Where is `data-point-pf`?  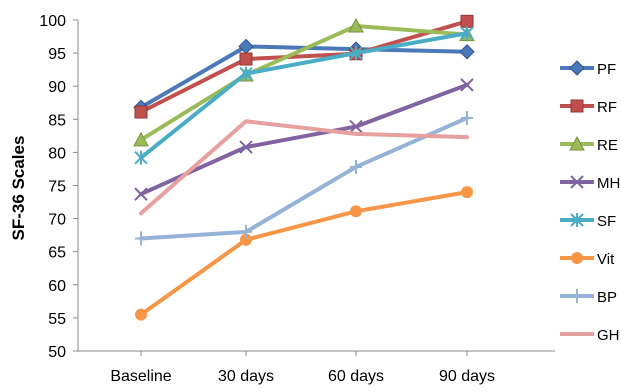 data-point-pf is located at coordinates (467, 52).